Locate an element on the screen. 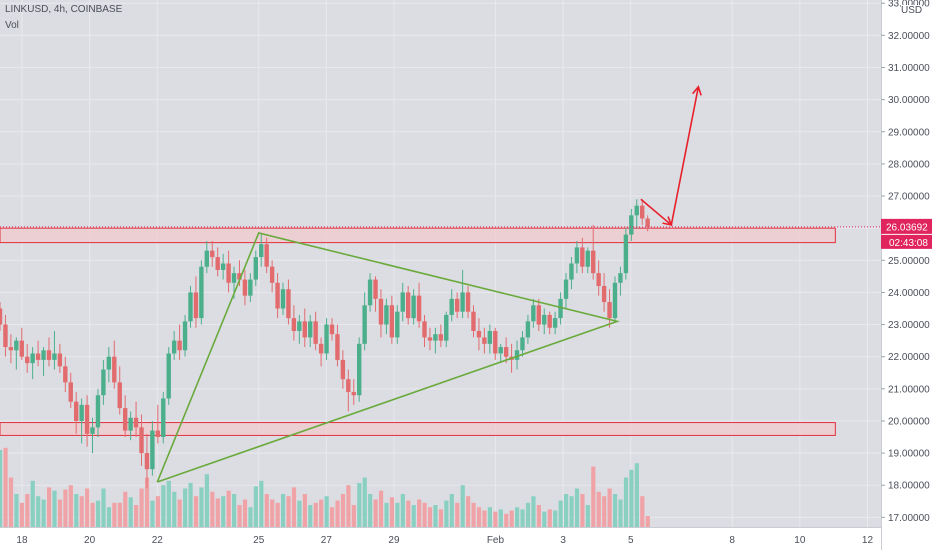 The height and width of the screenshot is (550, 932). price-tick-label: 21.00000 is located at coordinates (909, 389).